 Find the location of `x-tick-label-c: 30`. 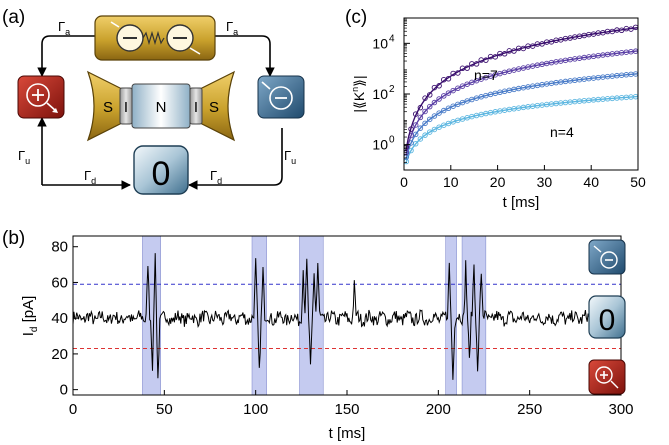

x-tick-label-c: 30 is located at coordinates (545, 182).